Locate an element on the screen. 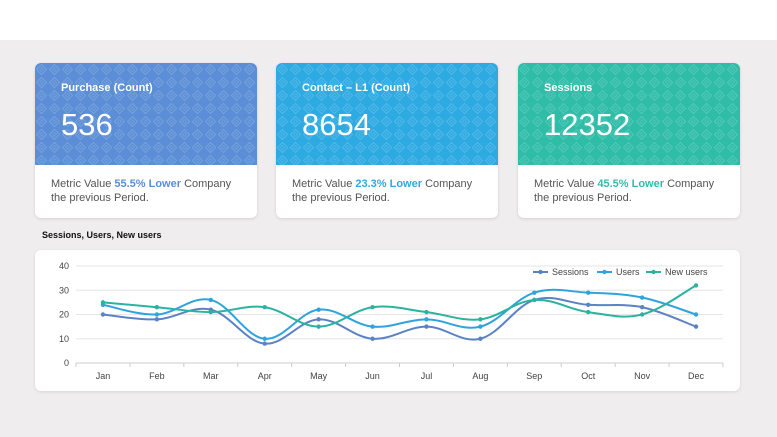 The width and height of the screenshot is (777, 437). legend-label: New users is located at coordinates (686, 272).